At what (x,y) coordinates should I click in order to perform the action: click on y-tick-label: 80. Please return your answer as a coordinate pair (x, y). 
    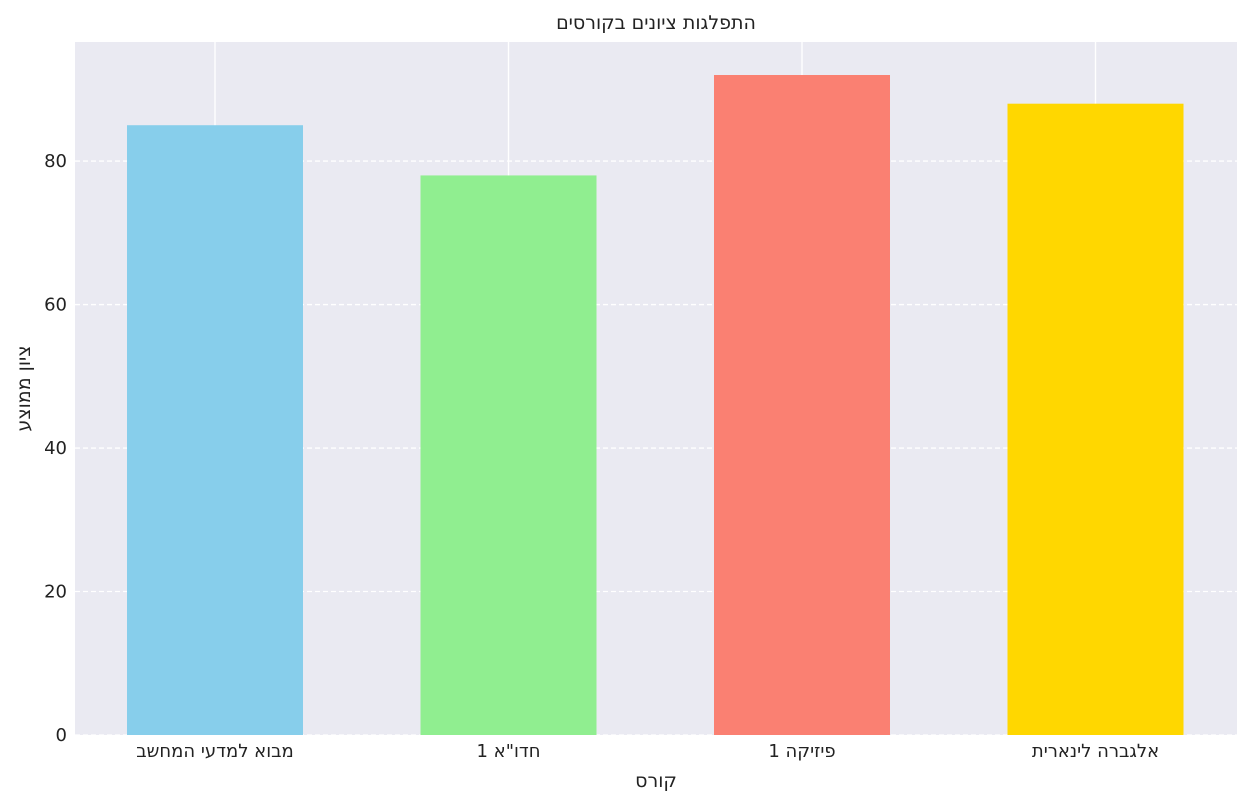
    Looking at the image, I should click on (55, 161).